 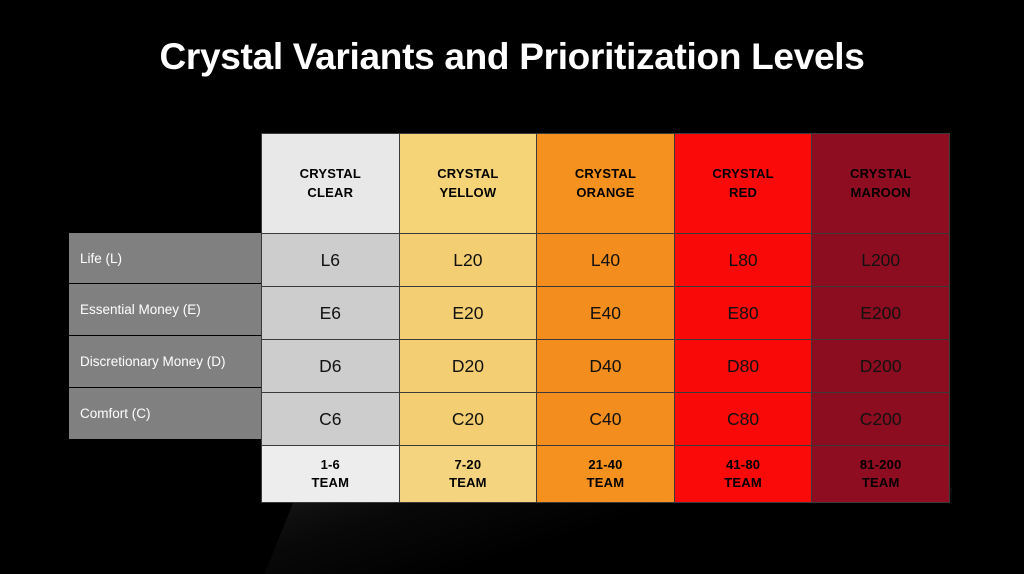 I want to click on column-header-crystal-orange: CRYSTAL ORANGE, so click(x=605, y=183).